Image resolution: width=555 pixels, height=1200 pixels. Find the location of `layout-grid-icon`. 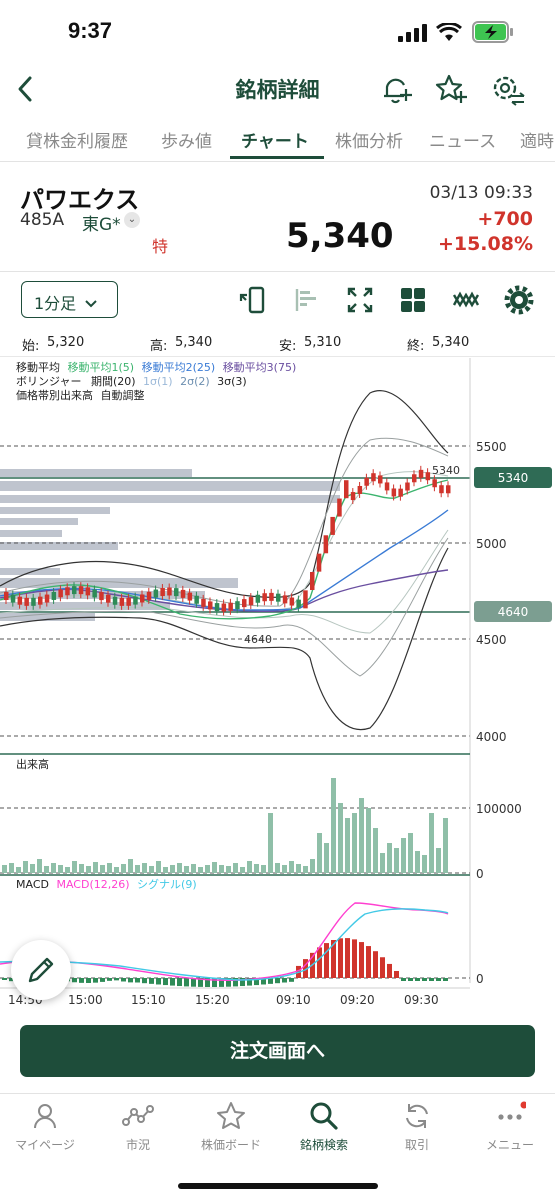

layout-grid-icon is located at coordinates (413, 300).